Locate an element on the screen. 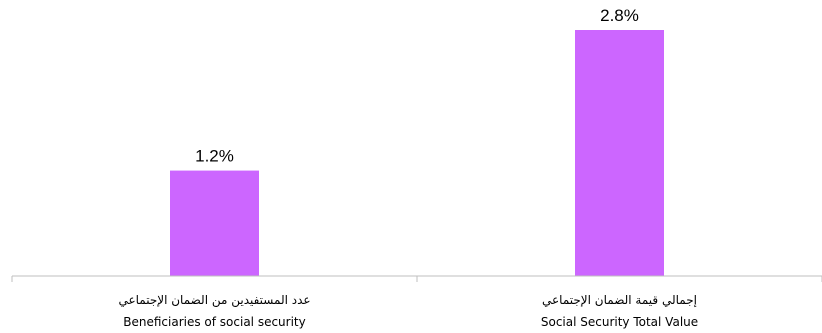 This screenshot has height=333, width=822. category-label-arabic: إجمالي قيمة الضمان الإجتماعي is located at coordinates (619, 300).